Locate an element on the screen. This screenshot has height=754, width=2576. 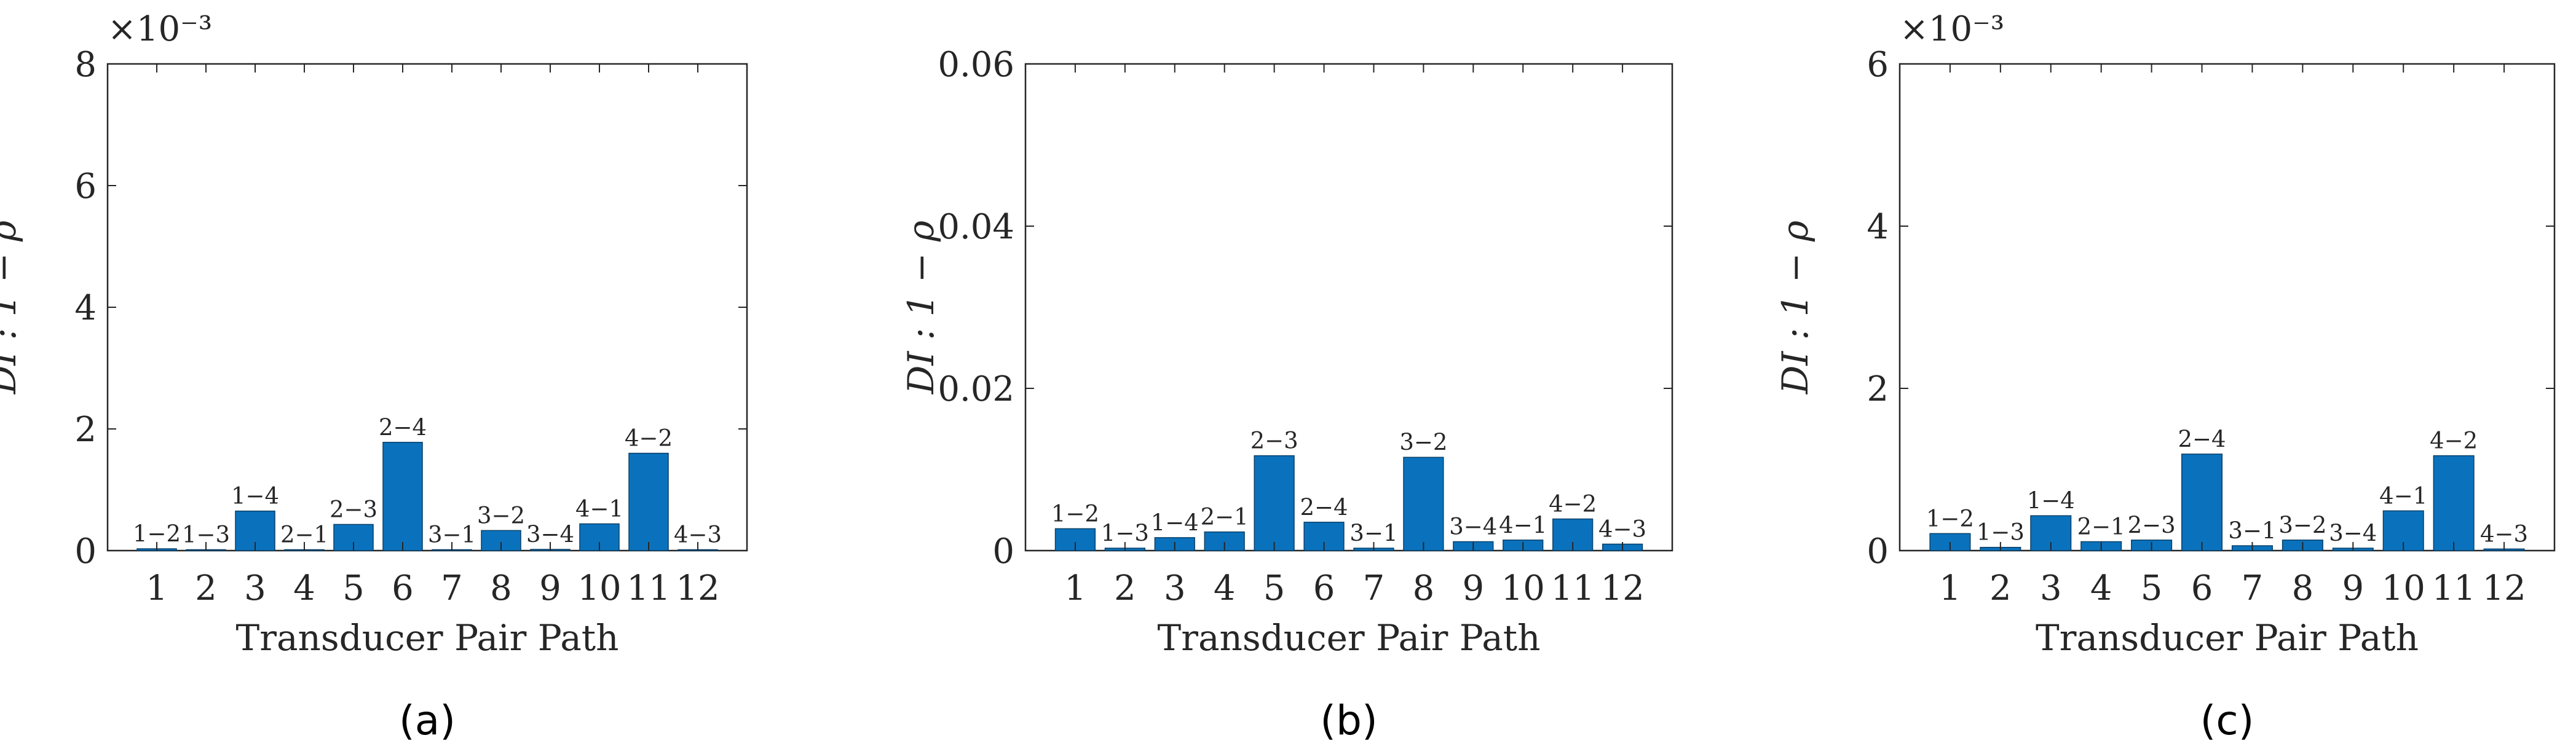
panel-label: (c) is located at coordinates (2227, 720).